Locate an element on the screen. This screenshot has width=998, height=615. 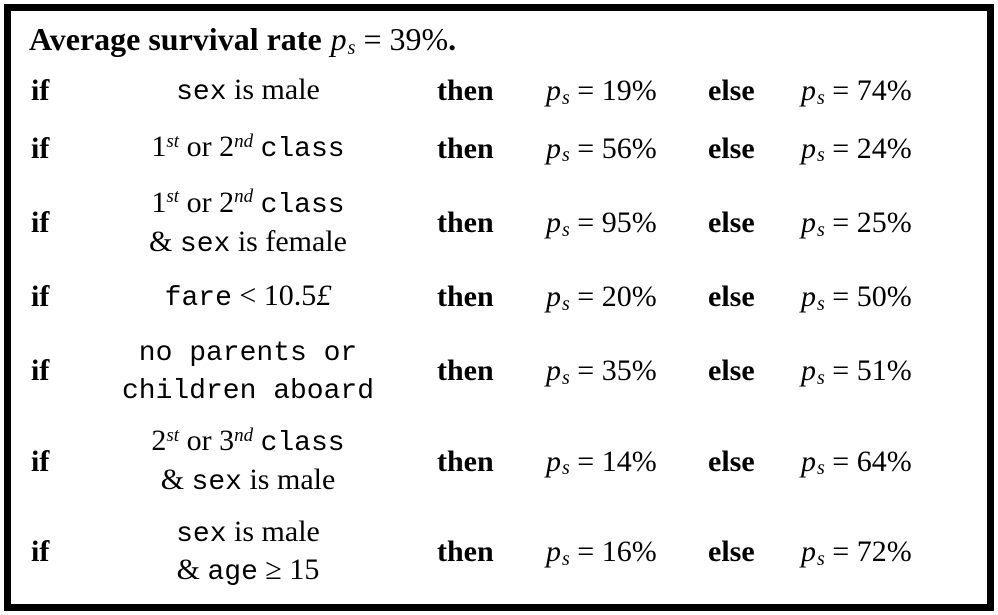
ps-formula: ps = 35% is located at coordinates (601, 371).